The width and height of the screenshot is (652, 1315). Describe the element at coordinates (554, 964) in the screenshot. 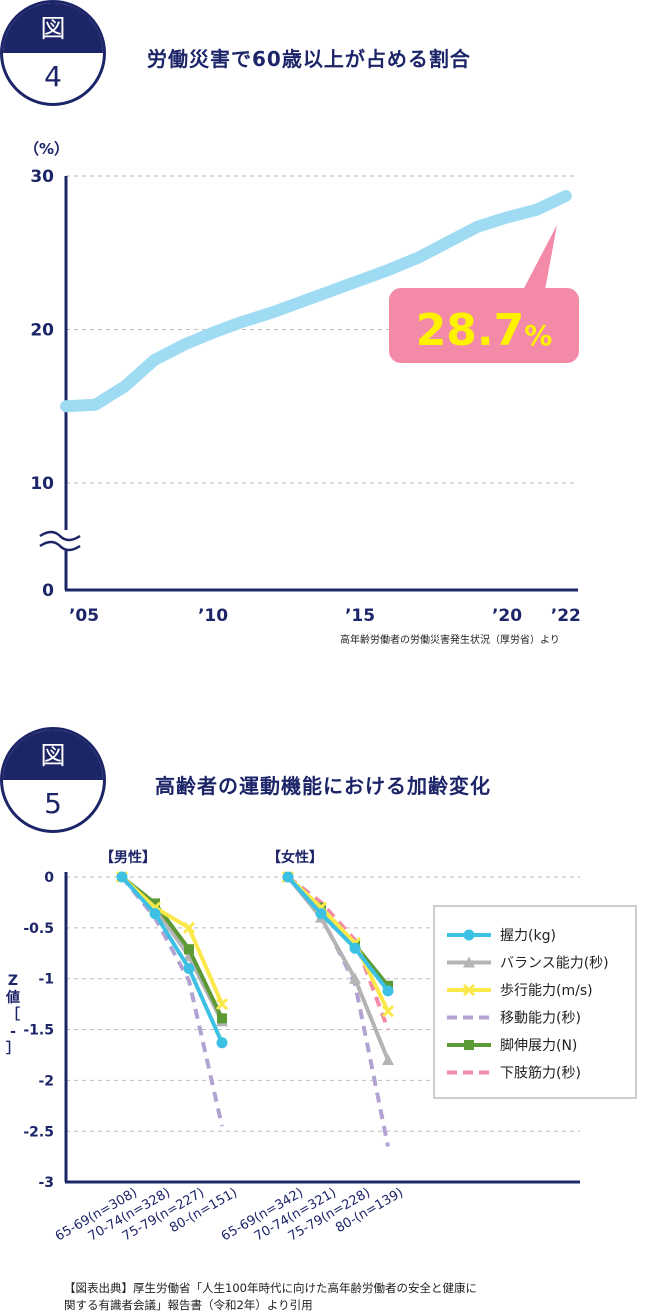

I see `legend-label: バランス能力(秒)` at that location.